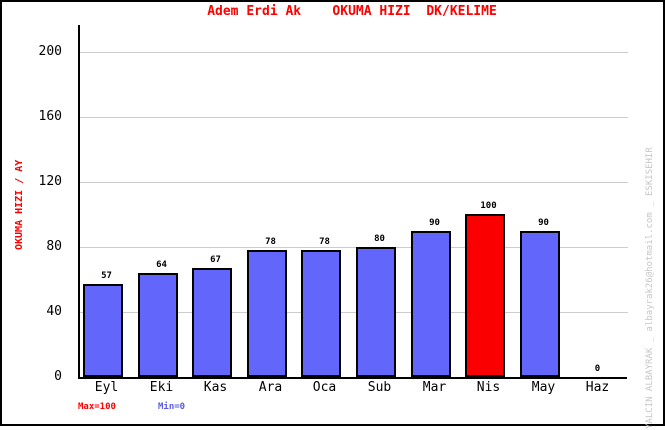 Image resolution: width=665 pixels, height=430 pixels. Describe the element at coordinates (50, 51) in the screenshot. I see `y-tick-label: 200` at that location.